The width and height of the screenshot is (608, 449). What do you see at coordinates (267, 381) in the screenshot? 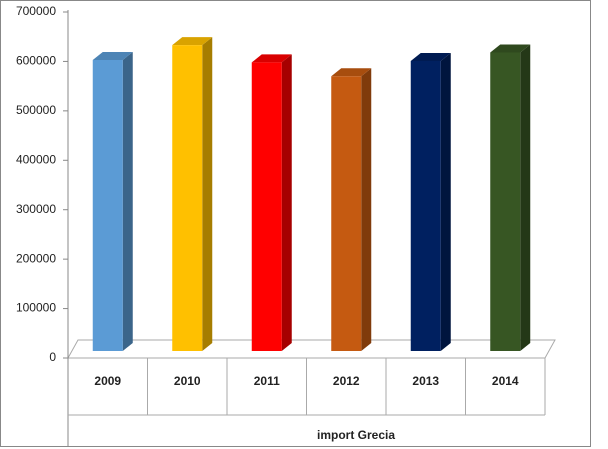
I see `x-tick-label: 2011` at bounding box center [267, 381].